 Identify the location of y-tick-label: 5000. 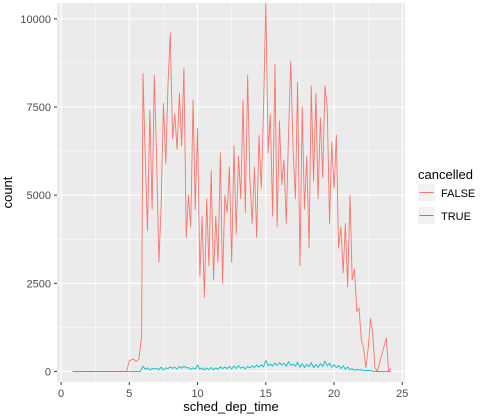
(39, 196).